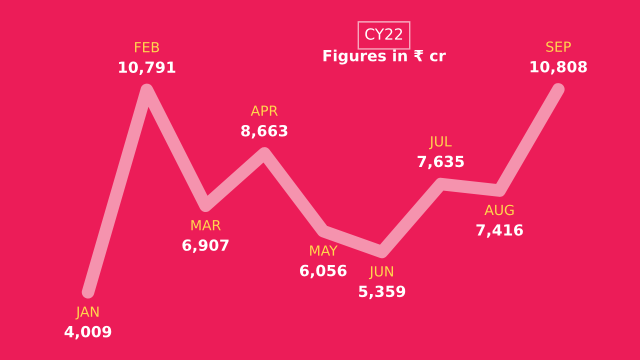  I want to click on data-label: 6,056, so click(323, 271).